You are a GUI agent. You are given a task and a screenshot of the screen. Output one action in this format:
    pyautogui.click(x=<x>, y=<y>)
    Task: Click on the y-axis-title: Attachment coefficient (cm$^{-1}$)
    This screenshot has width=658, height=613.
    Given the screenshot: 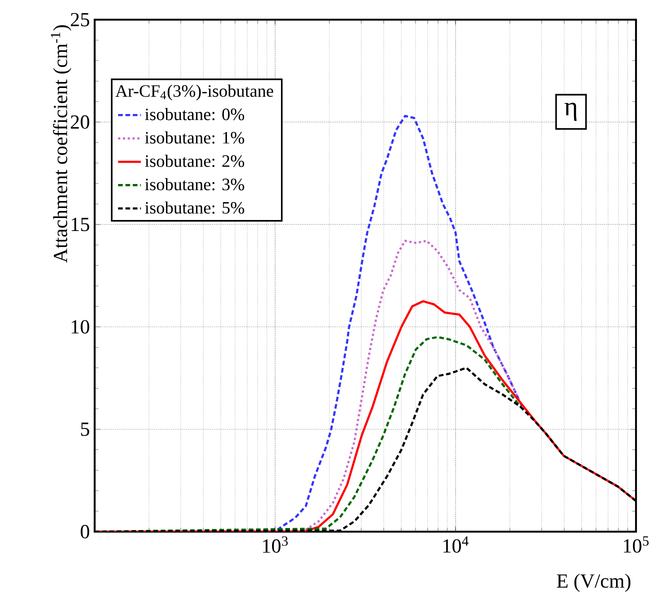 What is the action you would take?
    pyautogui.click(x=61, y=144)
    